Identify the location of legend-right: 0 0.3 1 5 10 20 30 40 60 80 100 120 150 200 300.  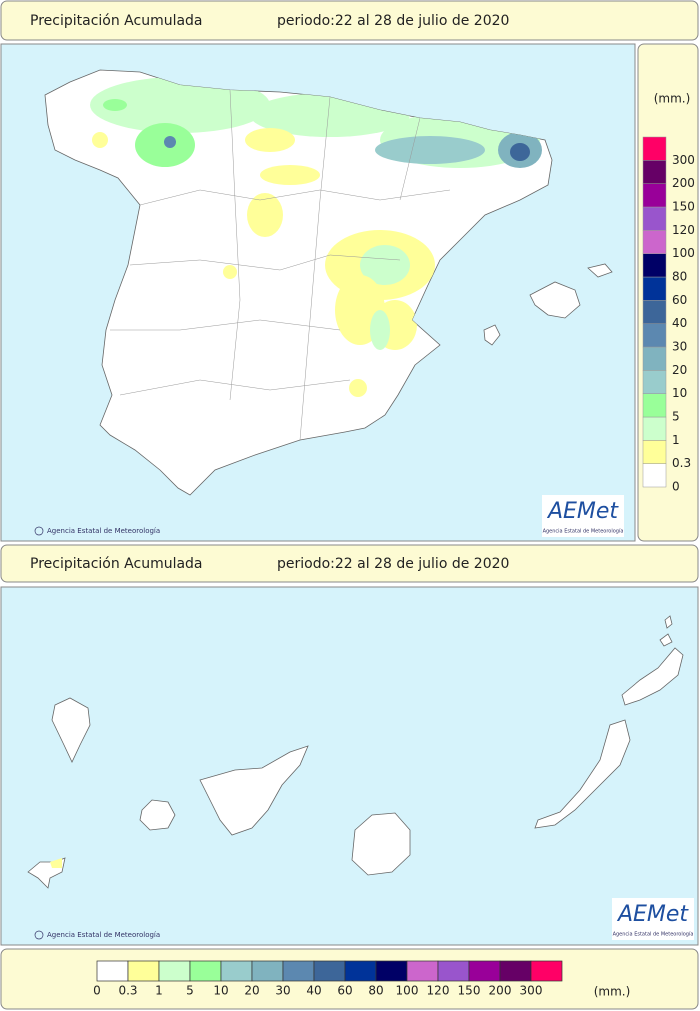
(668, 315).